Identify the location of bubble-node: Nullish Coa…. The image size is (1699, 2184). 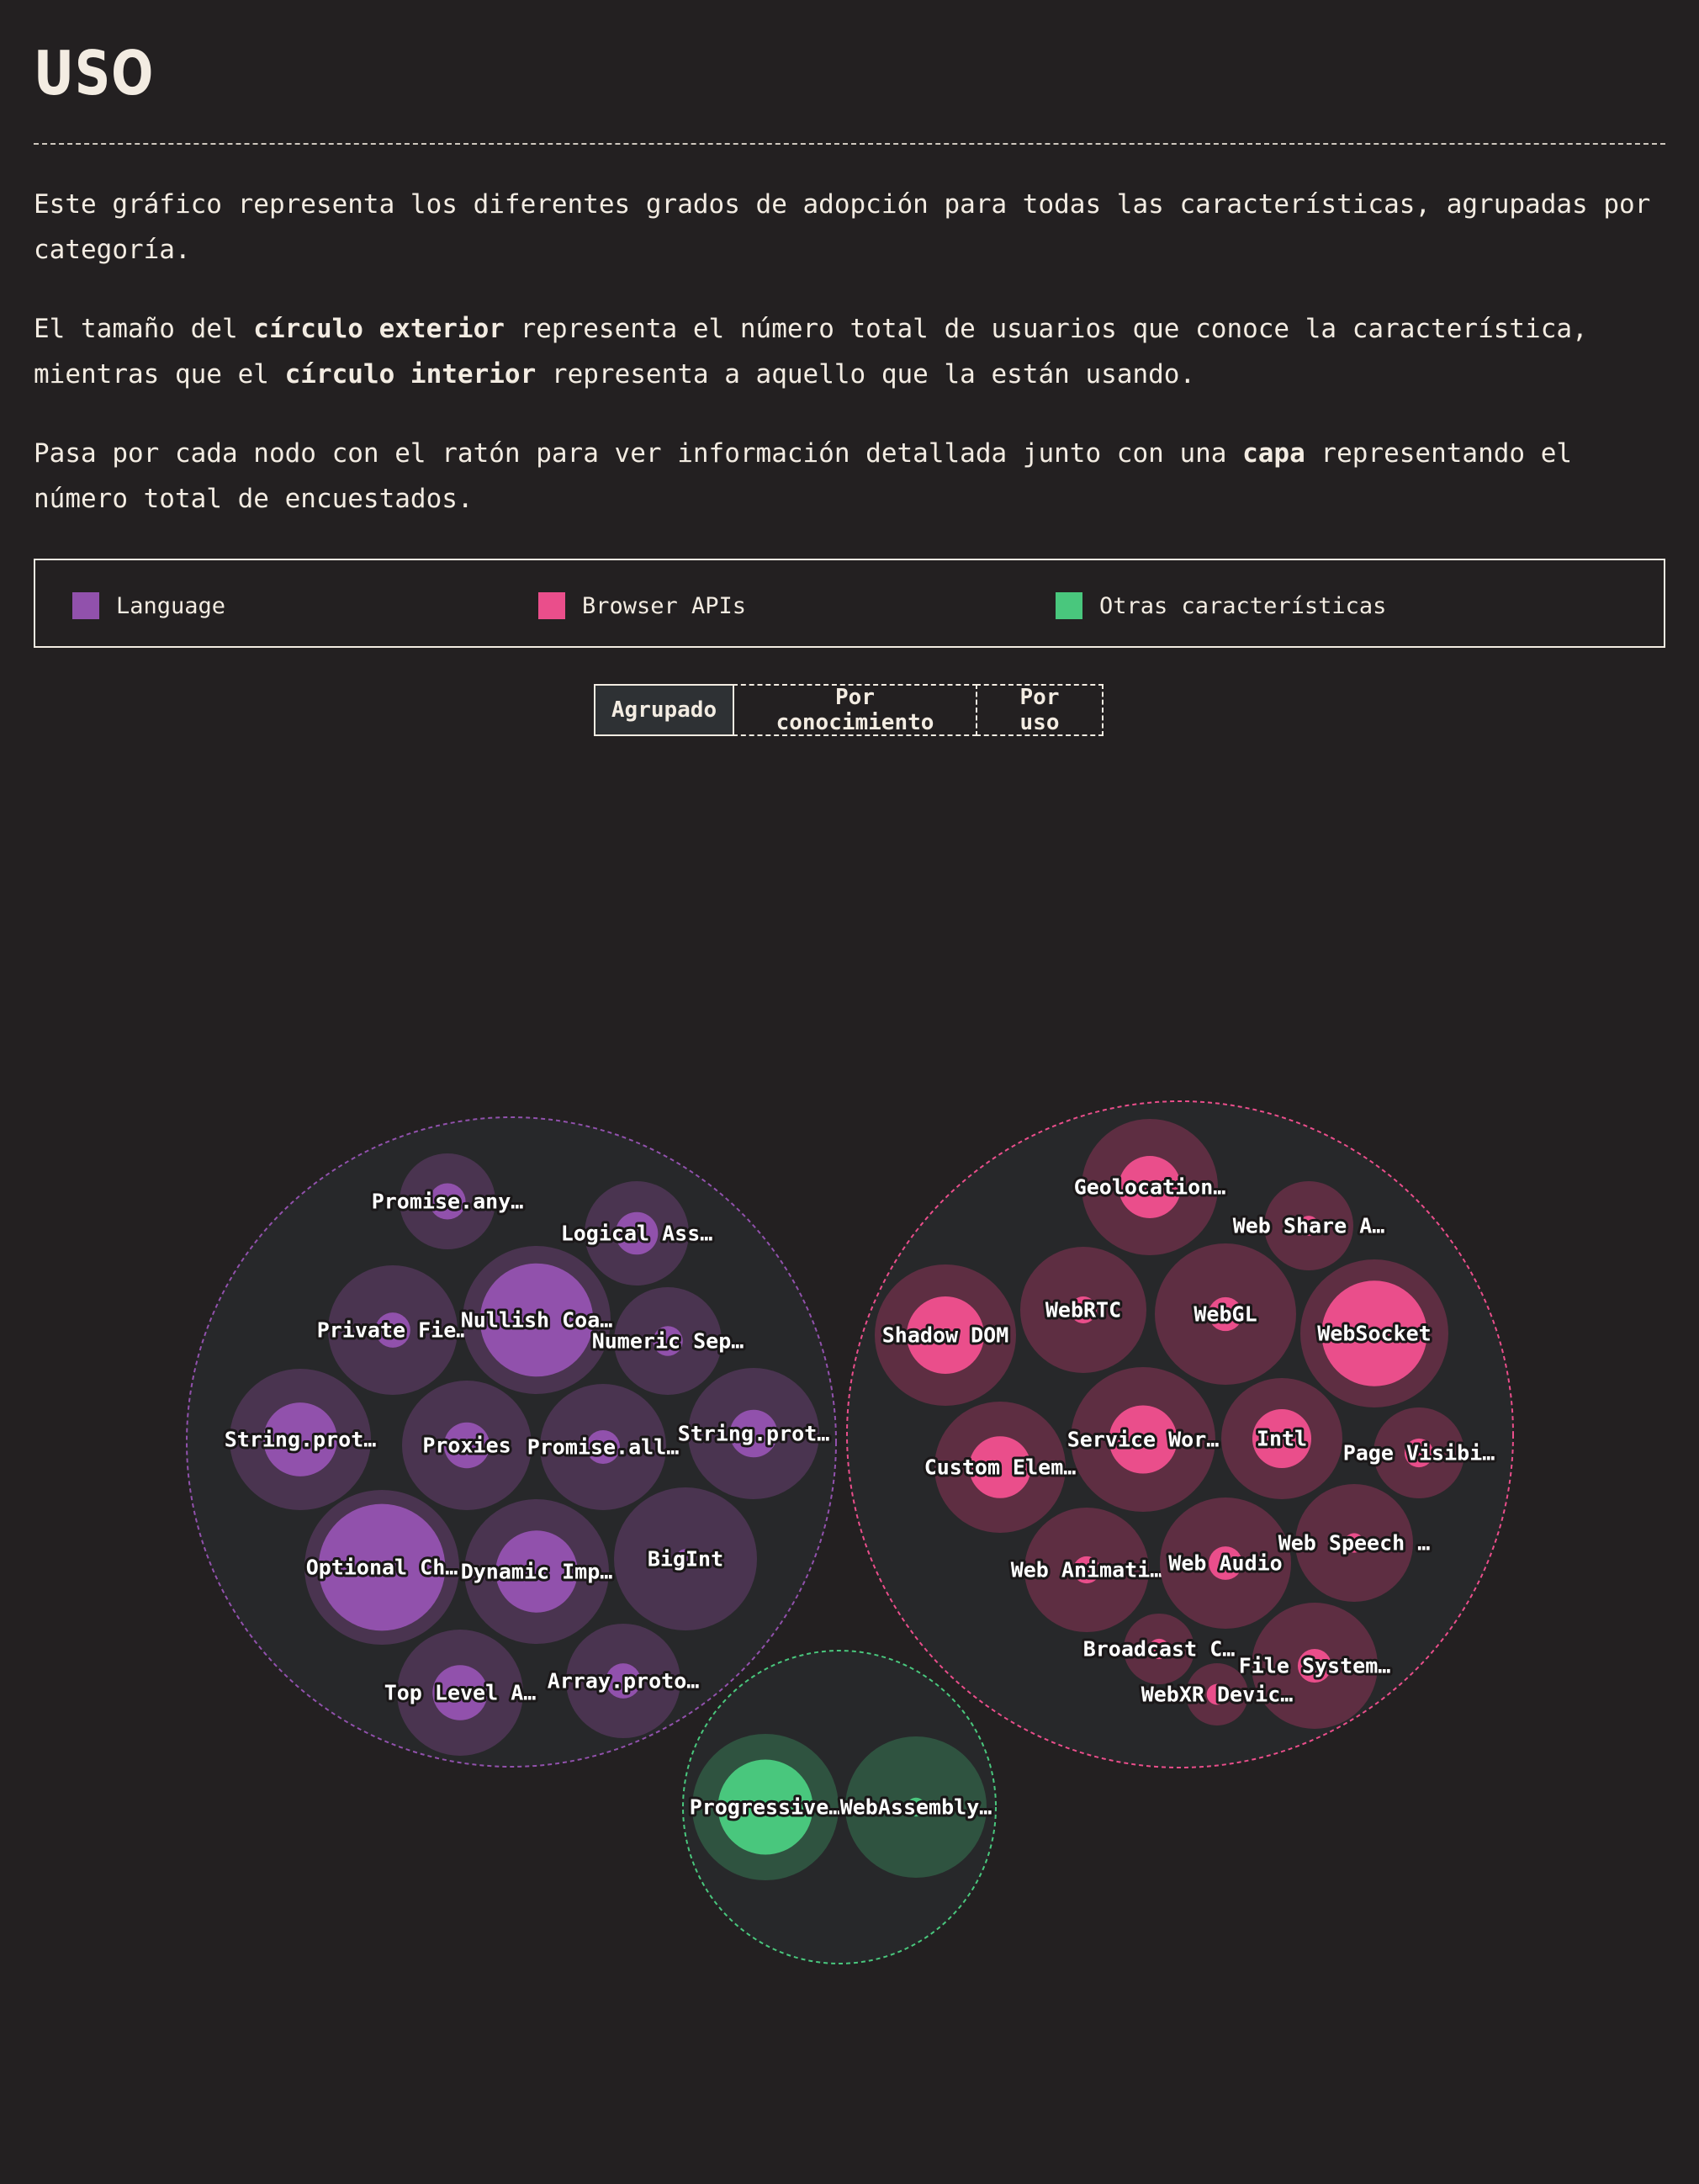
(536, 1320).